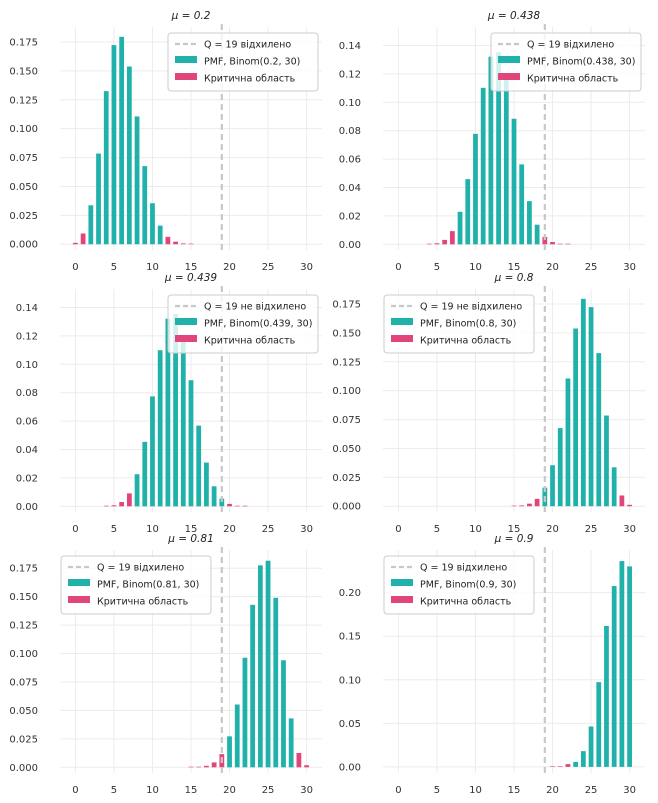 The height and width of the screenshot is (803, 658). What do you see at coordinates (350, 131) in the screenshot?
I see `y-tick-label: 0.08` at bounding box center [350, 131].